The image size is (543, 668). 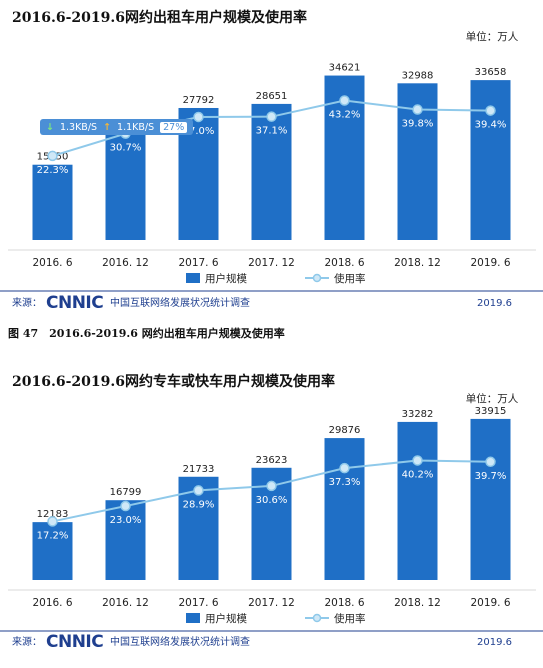 What do you see at coordinates (126, 148) in the screenshot?
I see `rate-value-label: 30.7%` at bounding box center [126, 148].